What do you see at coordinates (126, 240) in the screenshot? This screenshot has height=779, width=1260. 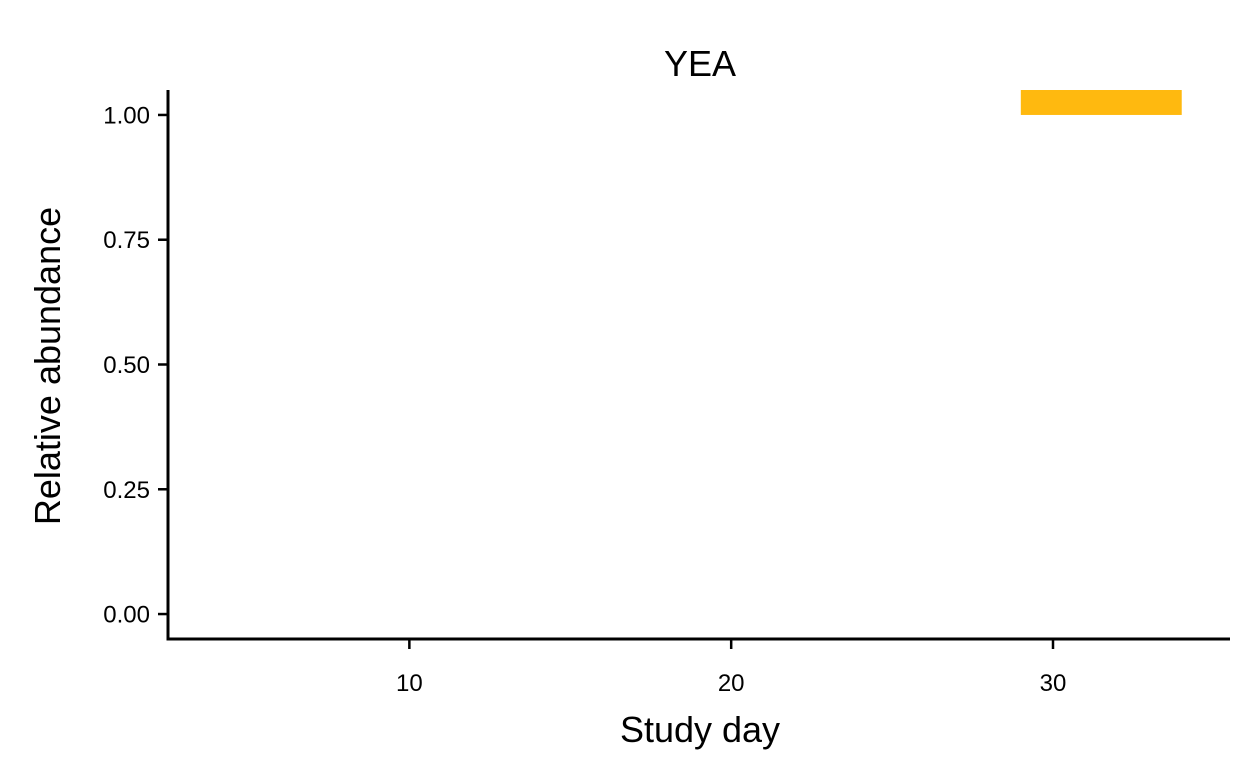 I see `y-tick-label: 0.75` at bounding box center [126, 240].